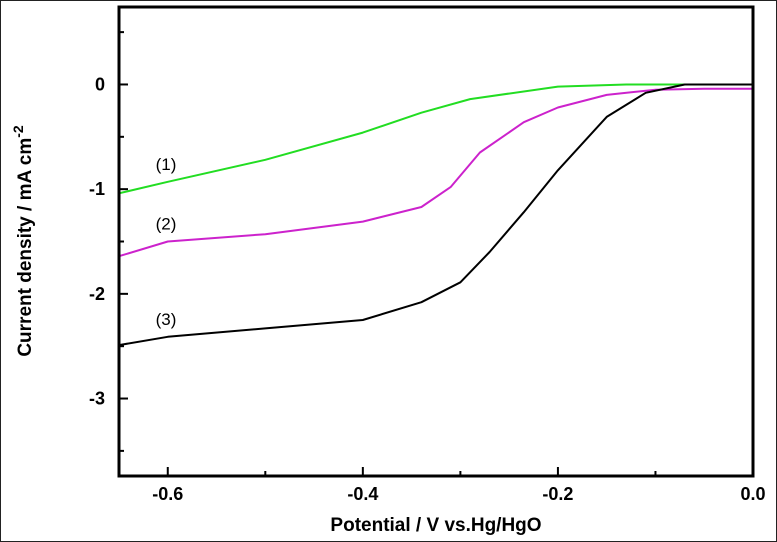 The width and height of the screenshot is (777, 542). Describe the element at coordinates (557, 494) in the screenshot. I see `x-tick-label: -0.2` at that location.